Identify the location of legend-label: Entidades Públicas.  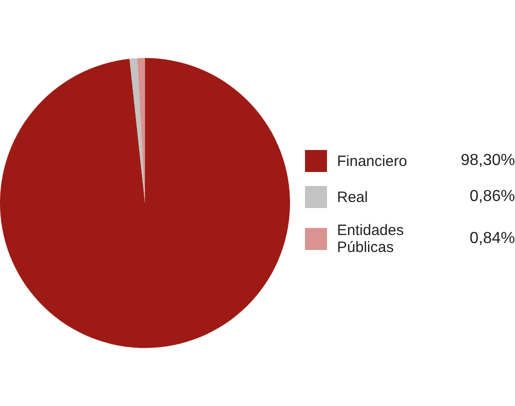
(371, 239).